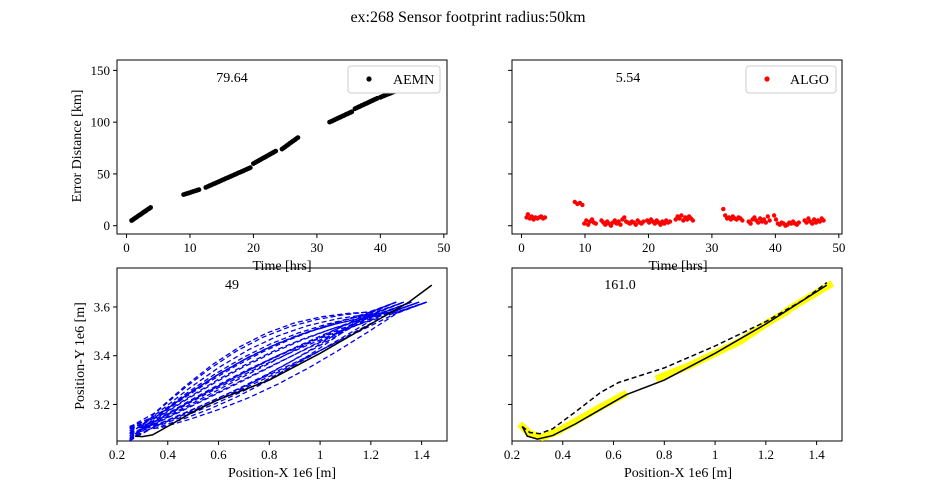 The image size is (936, 504). What do you see at coordinates (468, 17) in the screenshot?
I see `figure-title: ex:268 Sensor footprint radius:50km` at bounding box center [468, 17].